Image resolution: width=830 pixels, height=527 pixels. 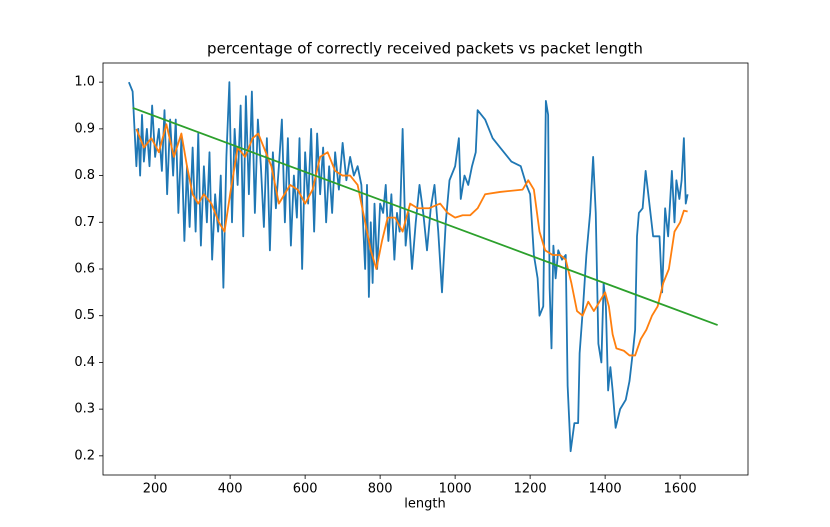 What do you see at coordinates (84, 128) in the screenshot?
I see `y-tick-label: 0.9` at bounding box center [84, 128].